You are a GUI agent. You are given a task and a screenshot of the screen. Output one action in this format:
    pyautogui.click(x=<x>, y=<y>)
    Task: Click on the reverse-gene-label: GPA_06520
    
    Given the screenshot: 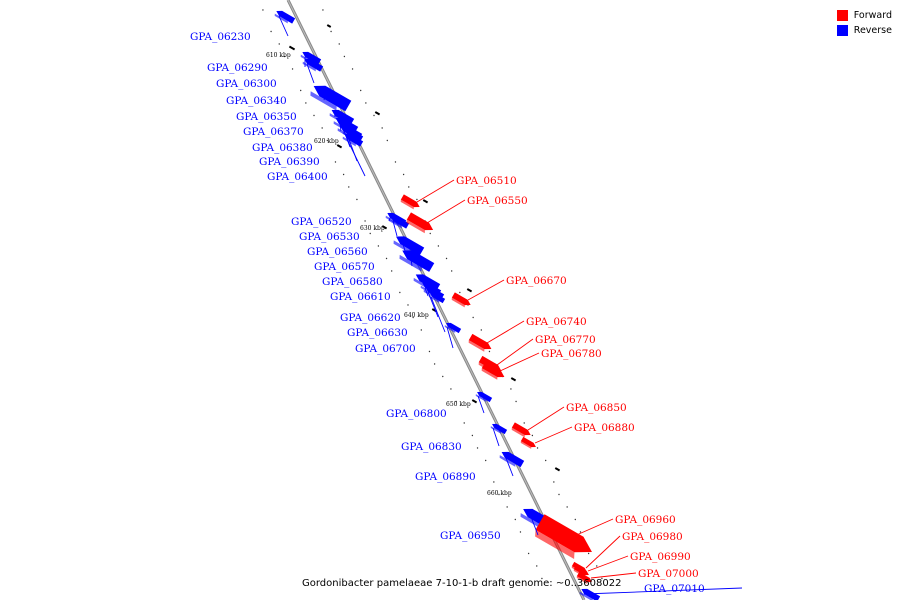 What is the action you would take?
    pyautogui.click(x=321, y=222)
    